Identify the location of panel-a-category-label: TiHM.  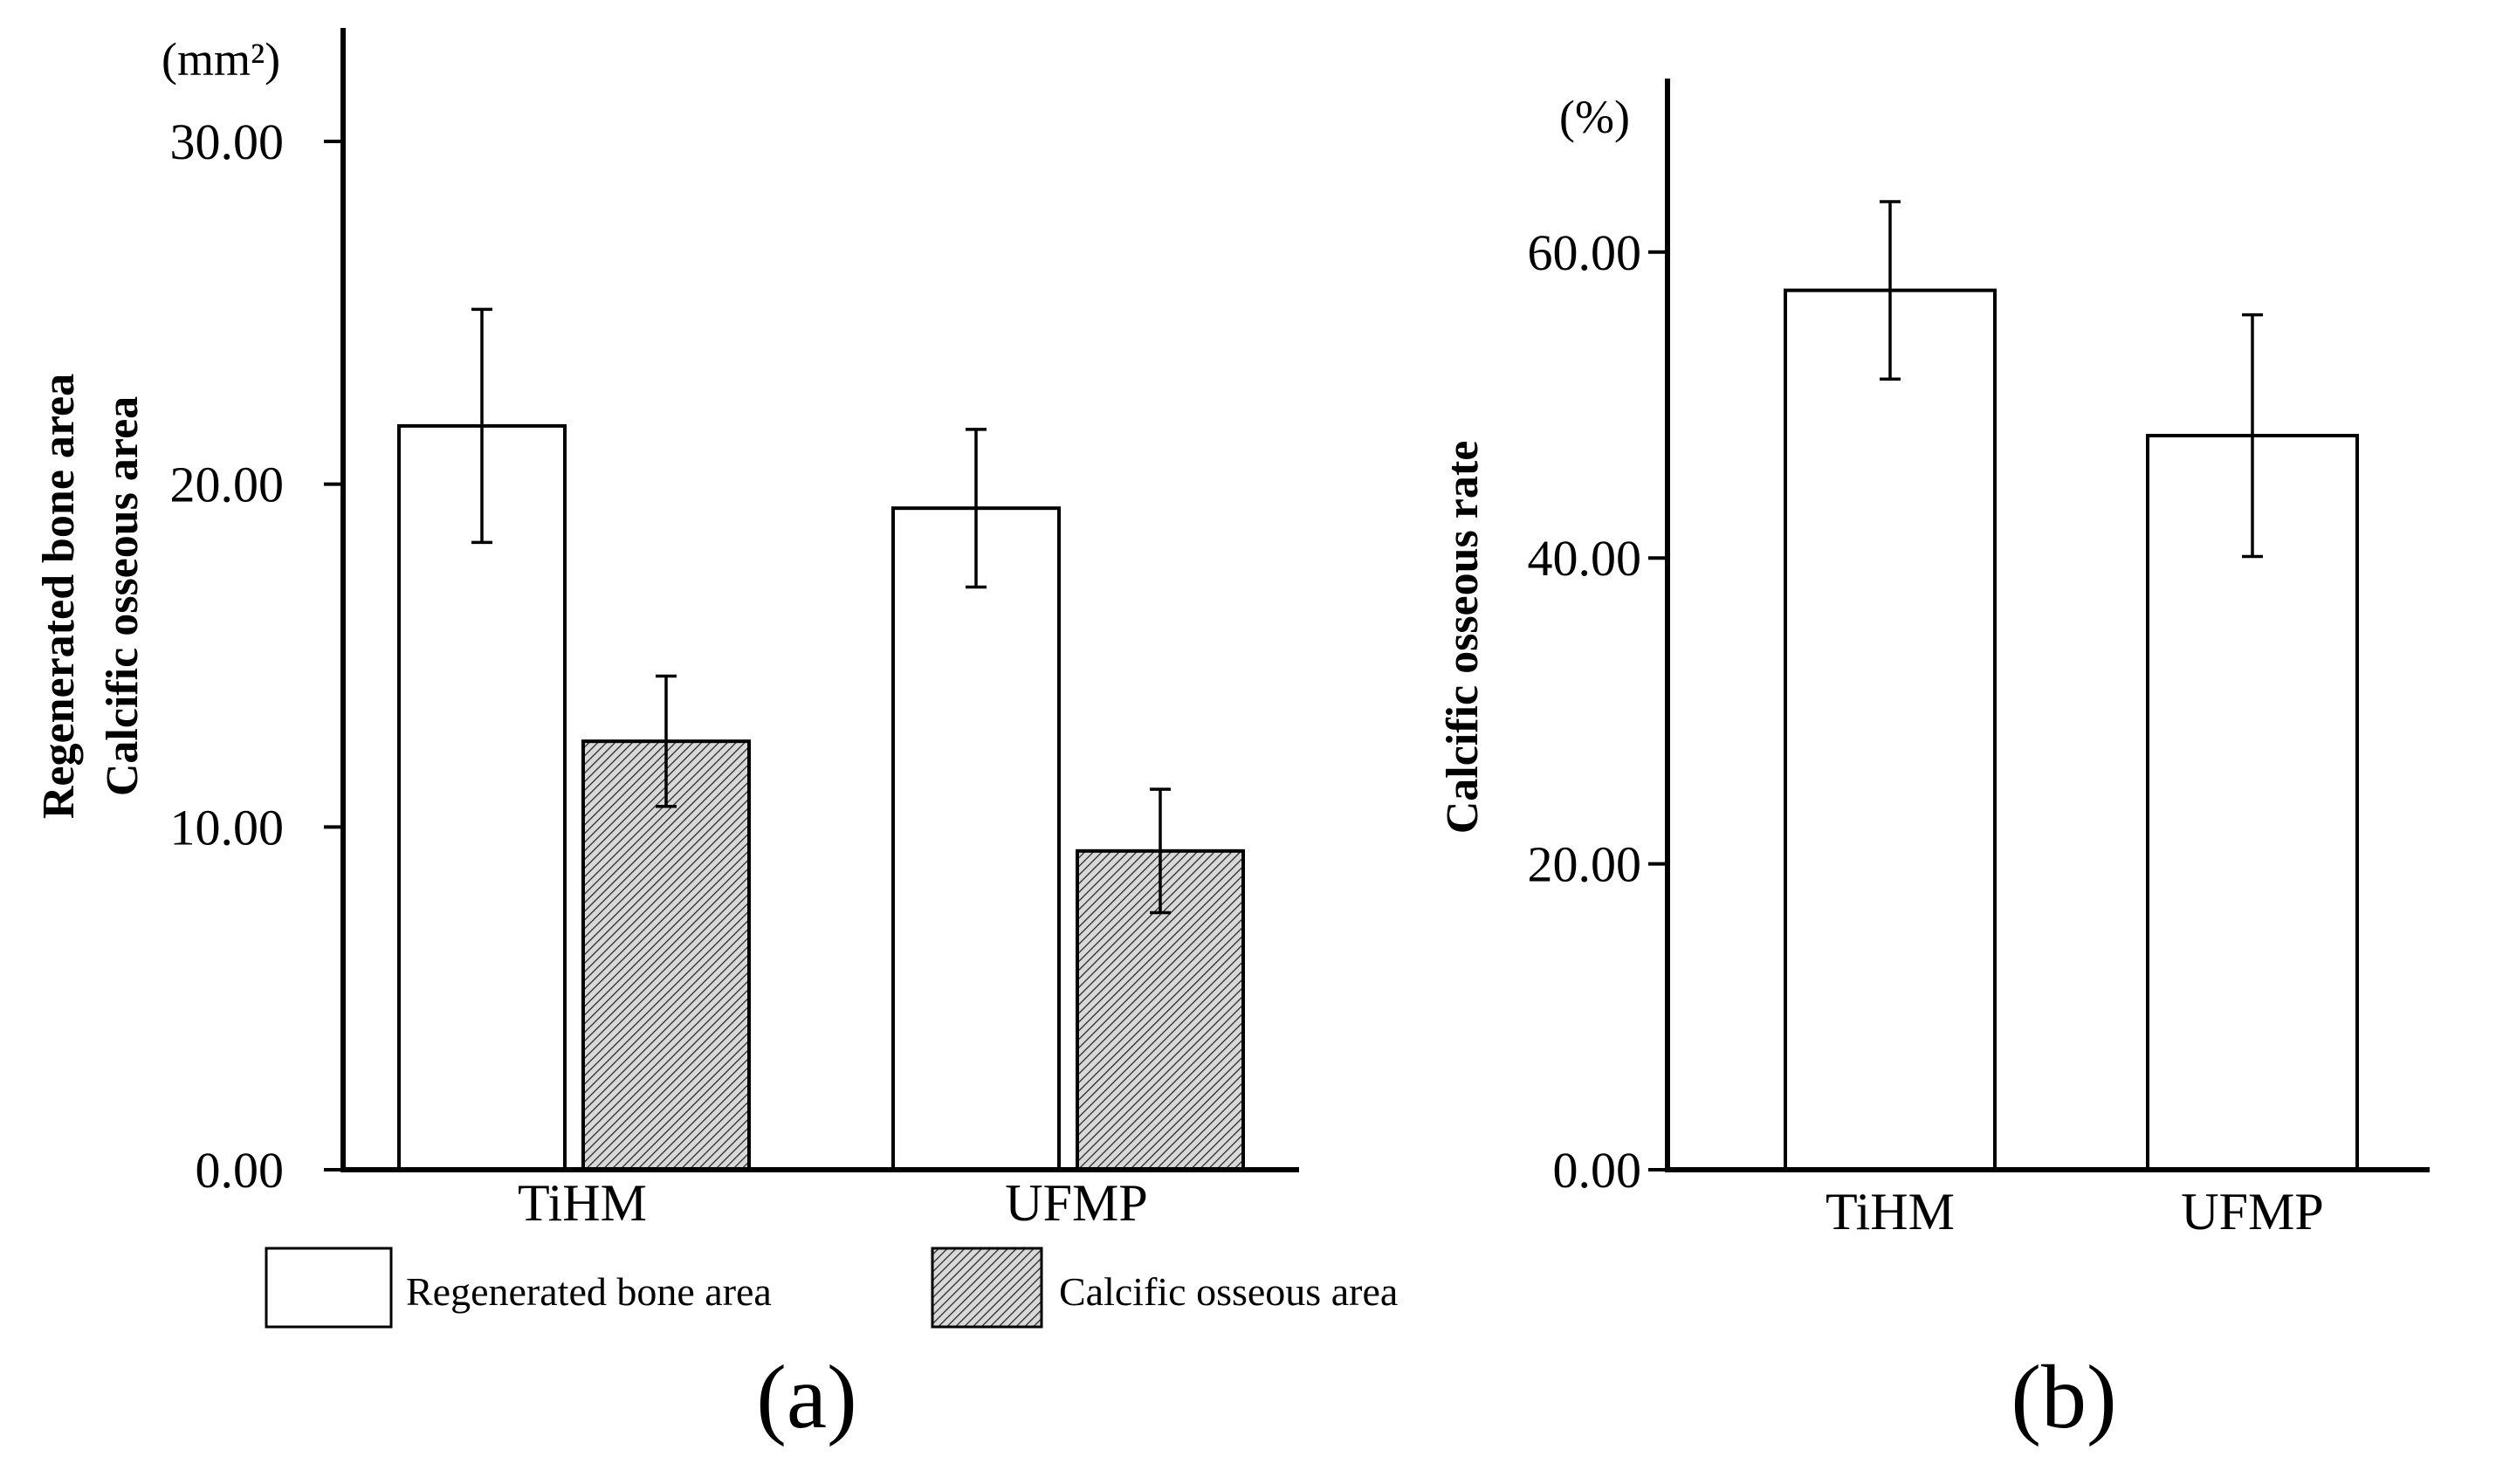
(582, 1203).